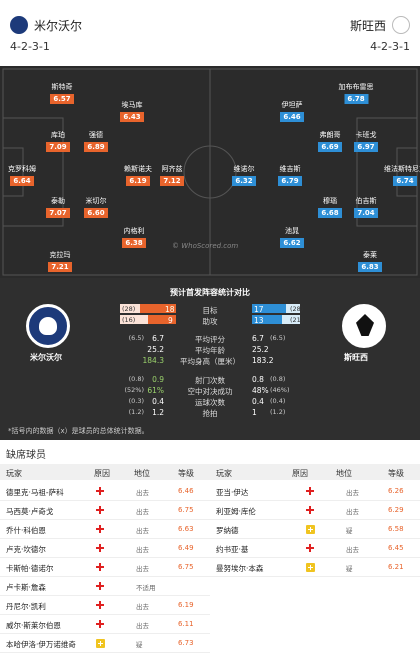 The image size is (420, 653). What do you see at coordinates (366, 141) in the screenshot?
I see `away-player: 卡班戈 6.97` at bounding box center [366, 141].